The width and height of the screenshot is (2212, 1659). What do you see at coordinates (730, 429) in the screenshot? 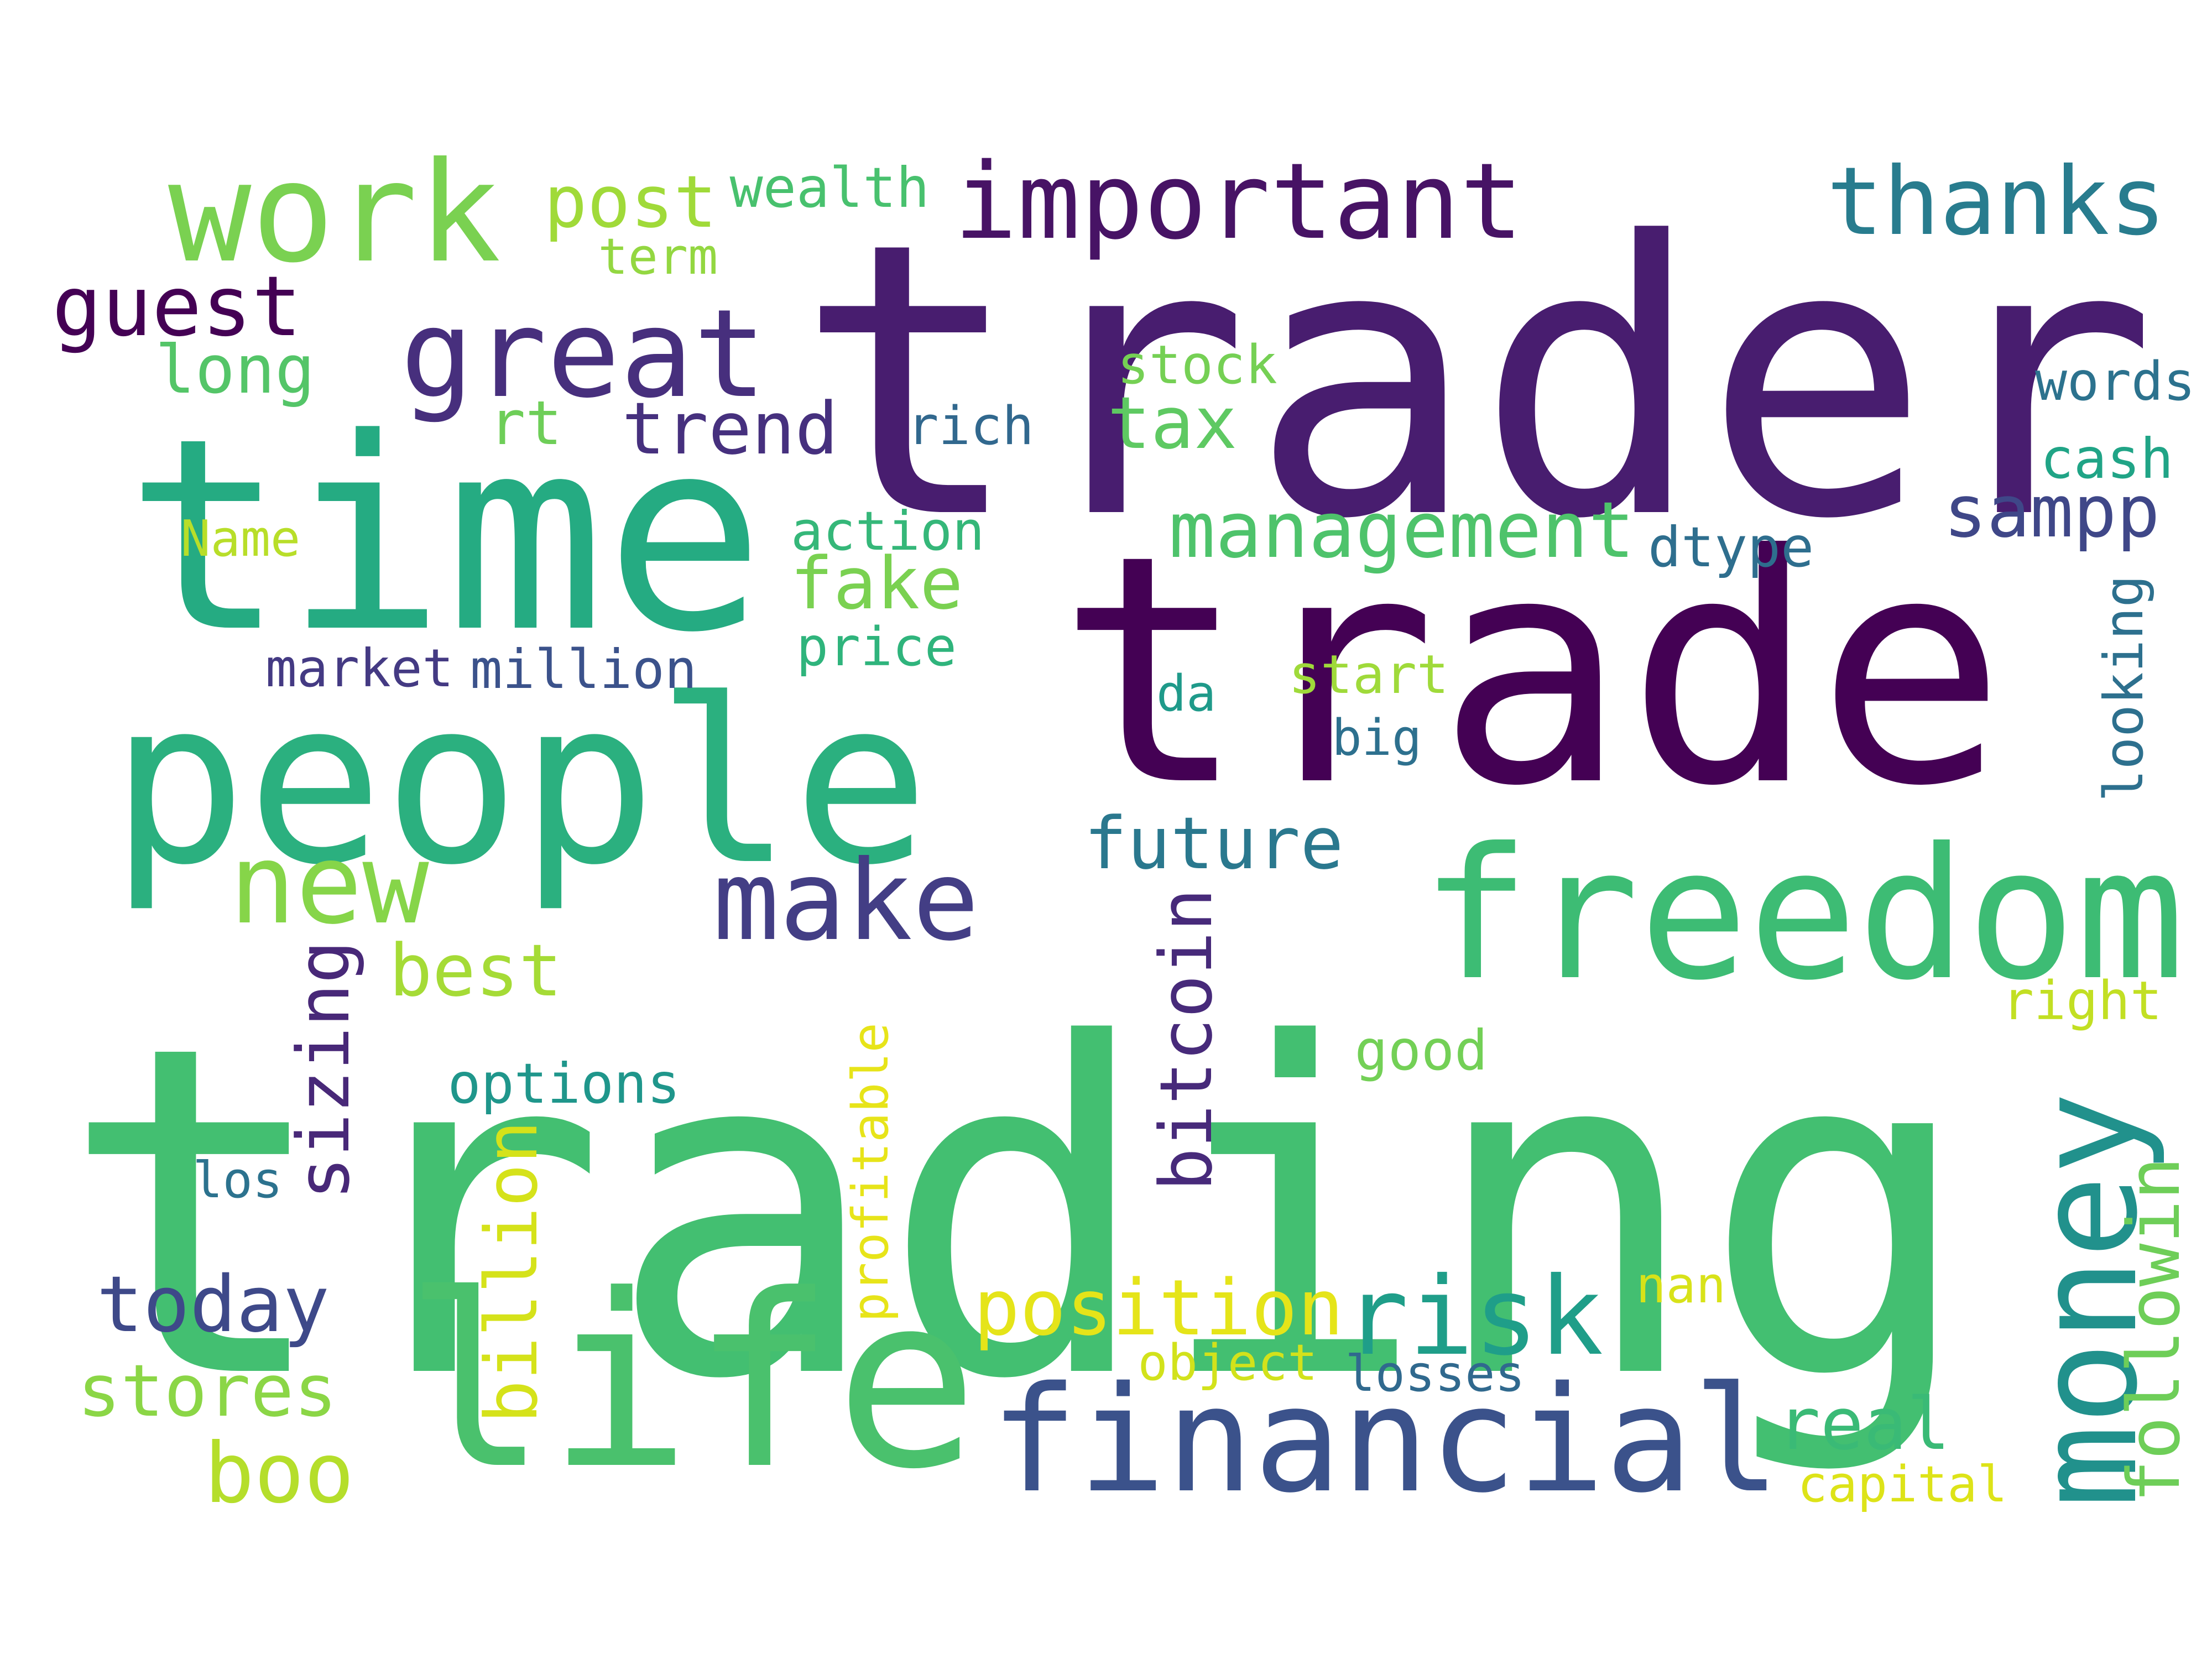
I see `word-trend: trend` at bounding box center [730, 429].